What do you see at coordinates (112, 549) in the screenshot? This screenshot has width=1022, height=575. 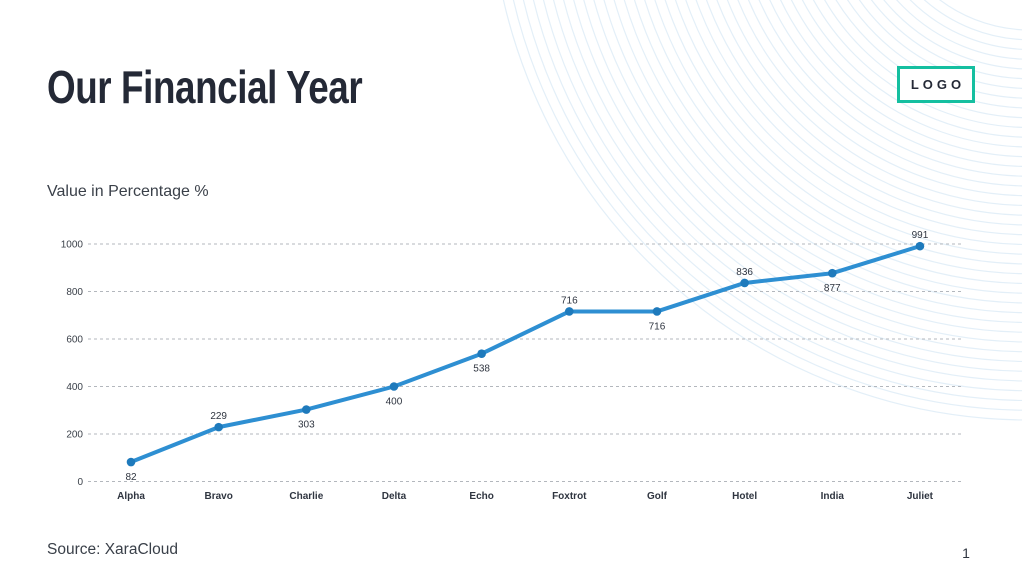 I see `source-text: Source: XaraCloud` at bounding box center [112, 549].